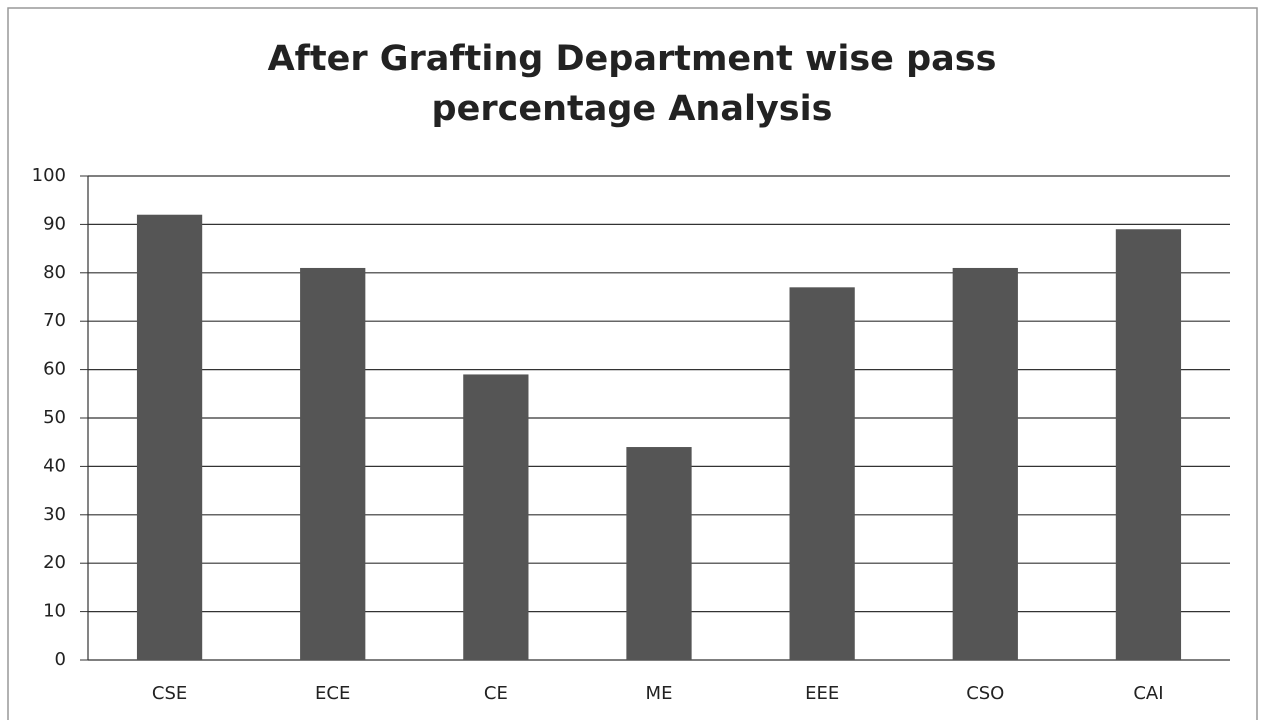 The height and width of the screenshot is (720, 1263). Describe the element at coordinates (54, 369) in the screenshot. I see `y-tick-label: 60` at that location.